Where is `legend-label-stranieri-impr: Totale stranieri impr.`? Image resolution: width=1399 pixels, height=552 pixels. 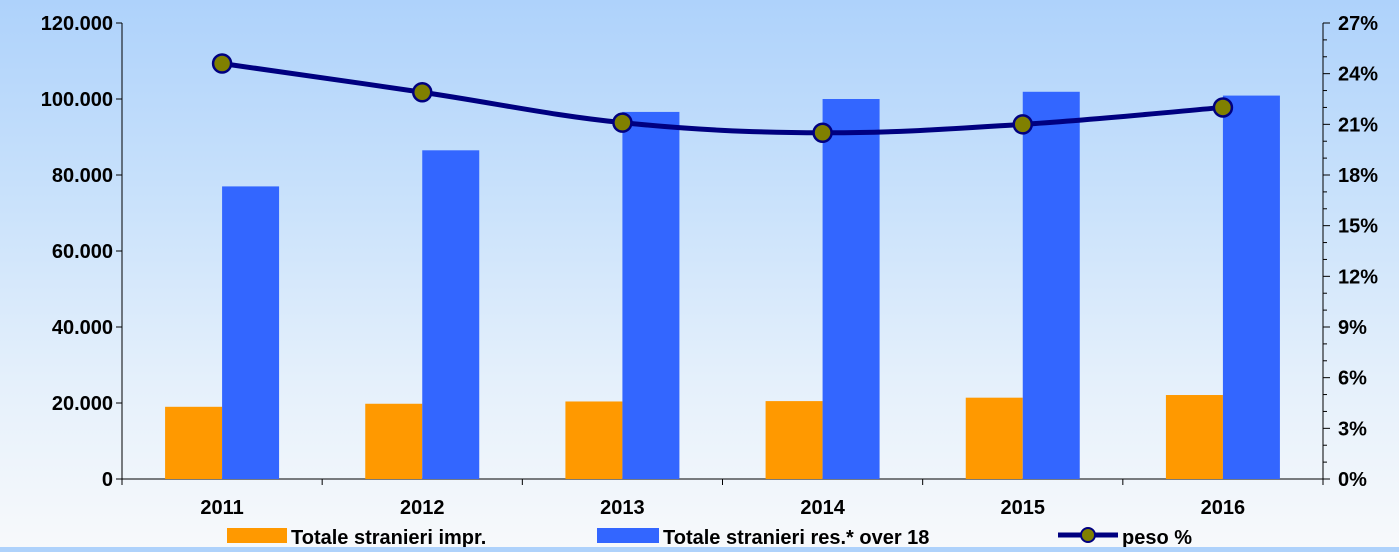 legend-label-stranieri-impr: Totale stranieri impr. is located at coordinates (388, 537).